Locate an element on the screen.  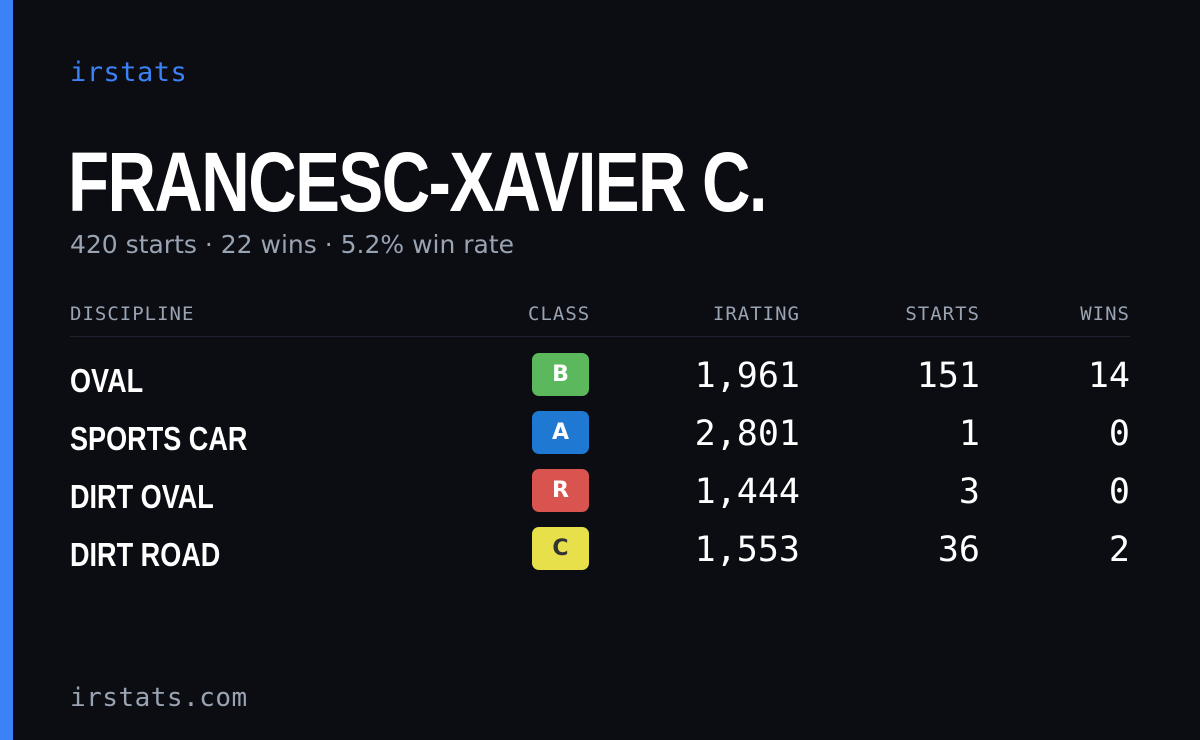
discipline-name: DIRT OVAL is located at coordinates (142, 496).